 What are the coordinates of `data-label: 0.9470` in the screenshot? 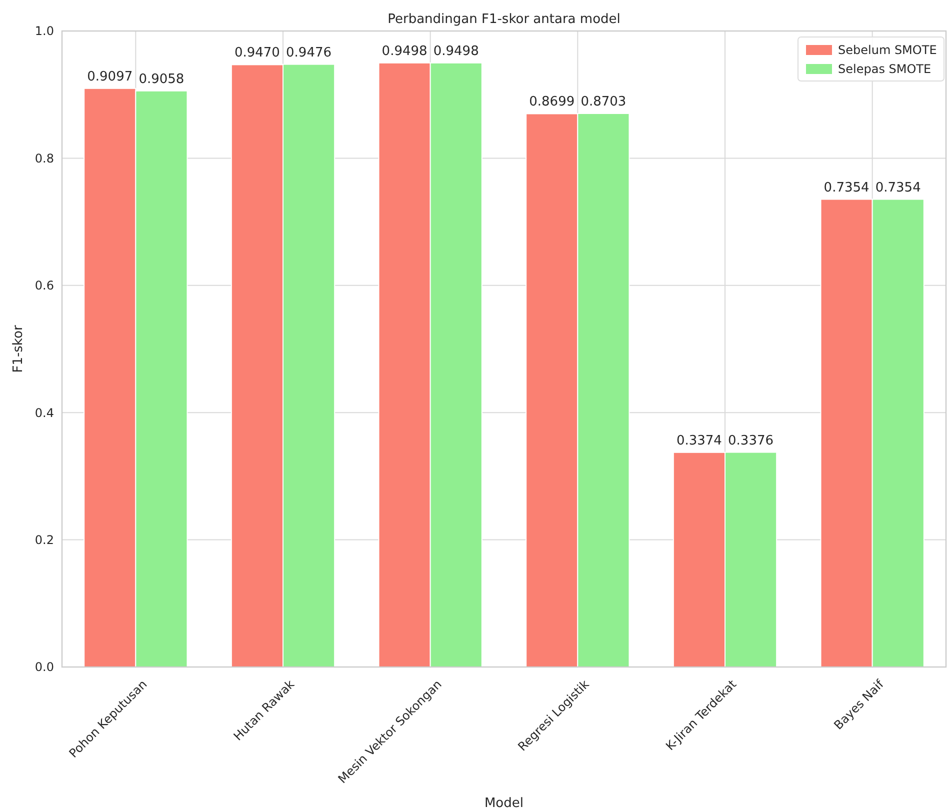 It's located at (257, 53).